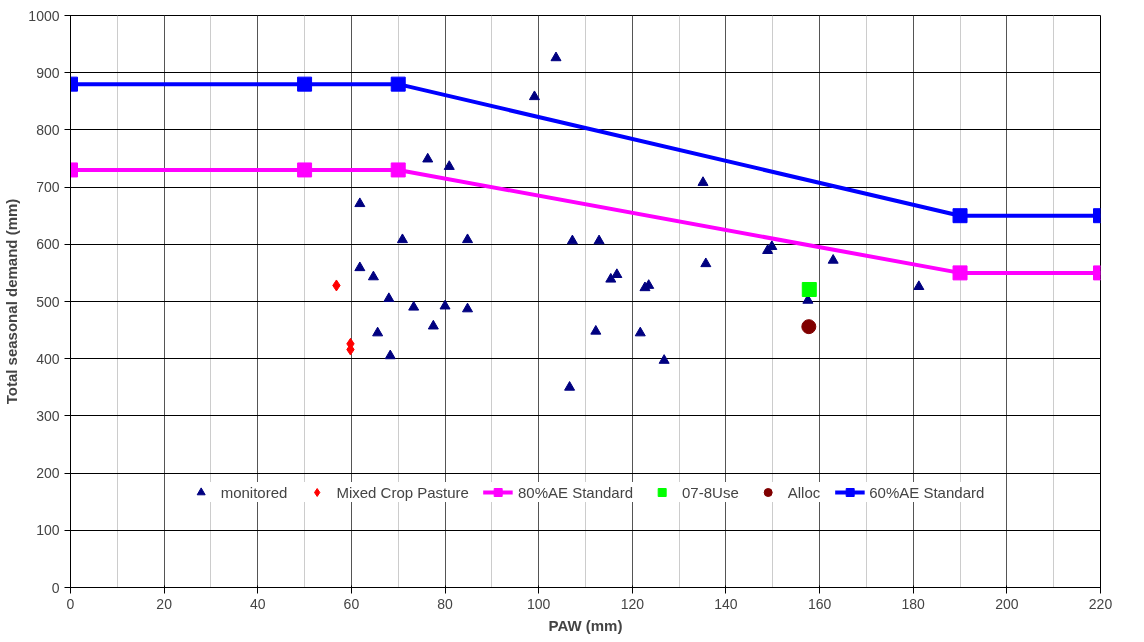 The height and width of the screenshot is (642, 1144). What do you see at coordinates (48, 358) in the screenshot?
I see `y-tick-label: 400` at bounding box center [48, 358].